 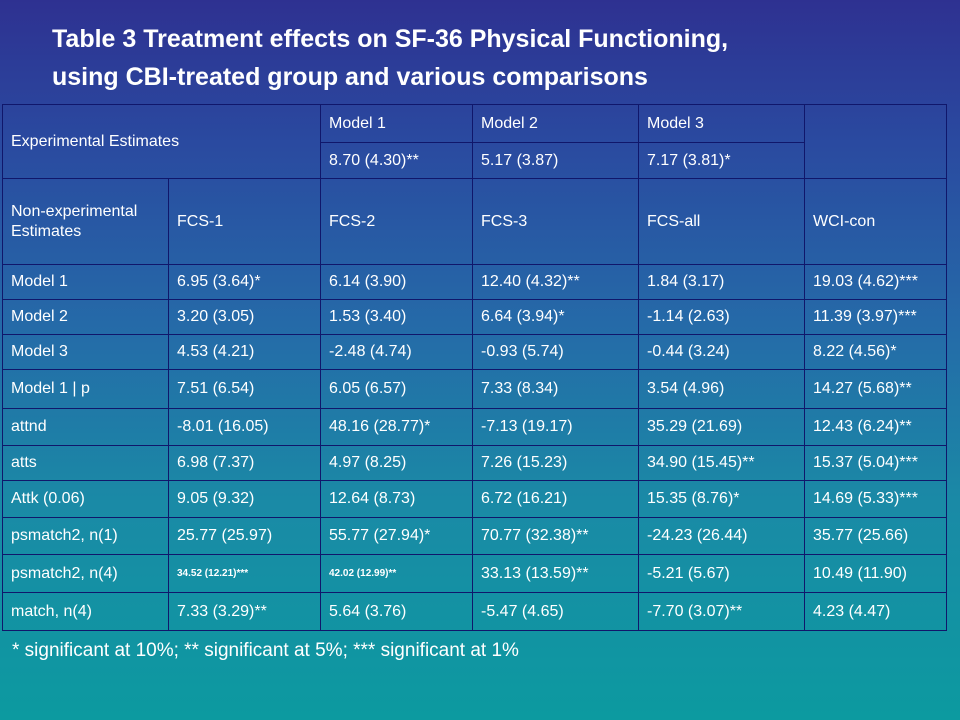 What do you see at coordinates (244, 317) in the screenshot?
I see `table-cell: 3.20 (3.05)` at bounding box center [244, 317].